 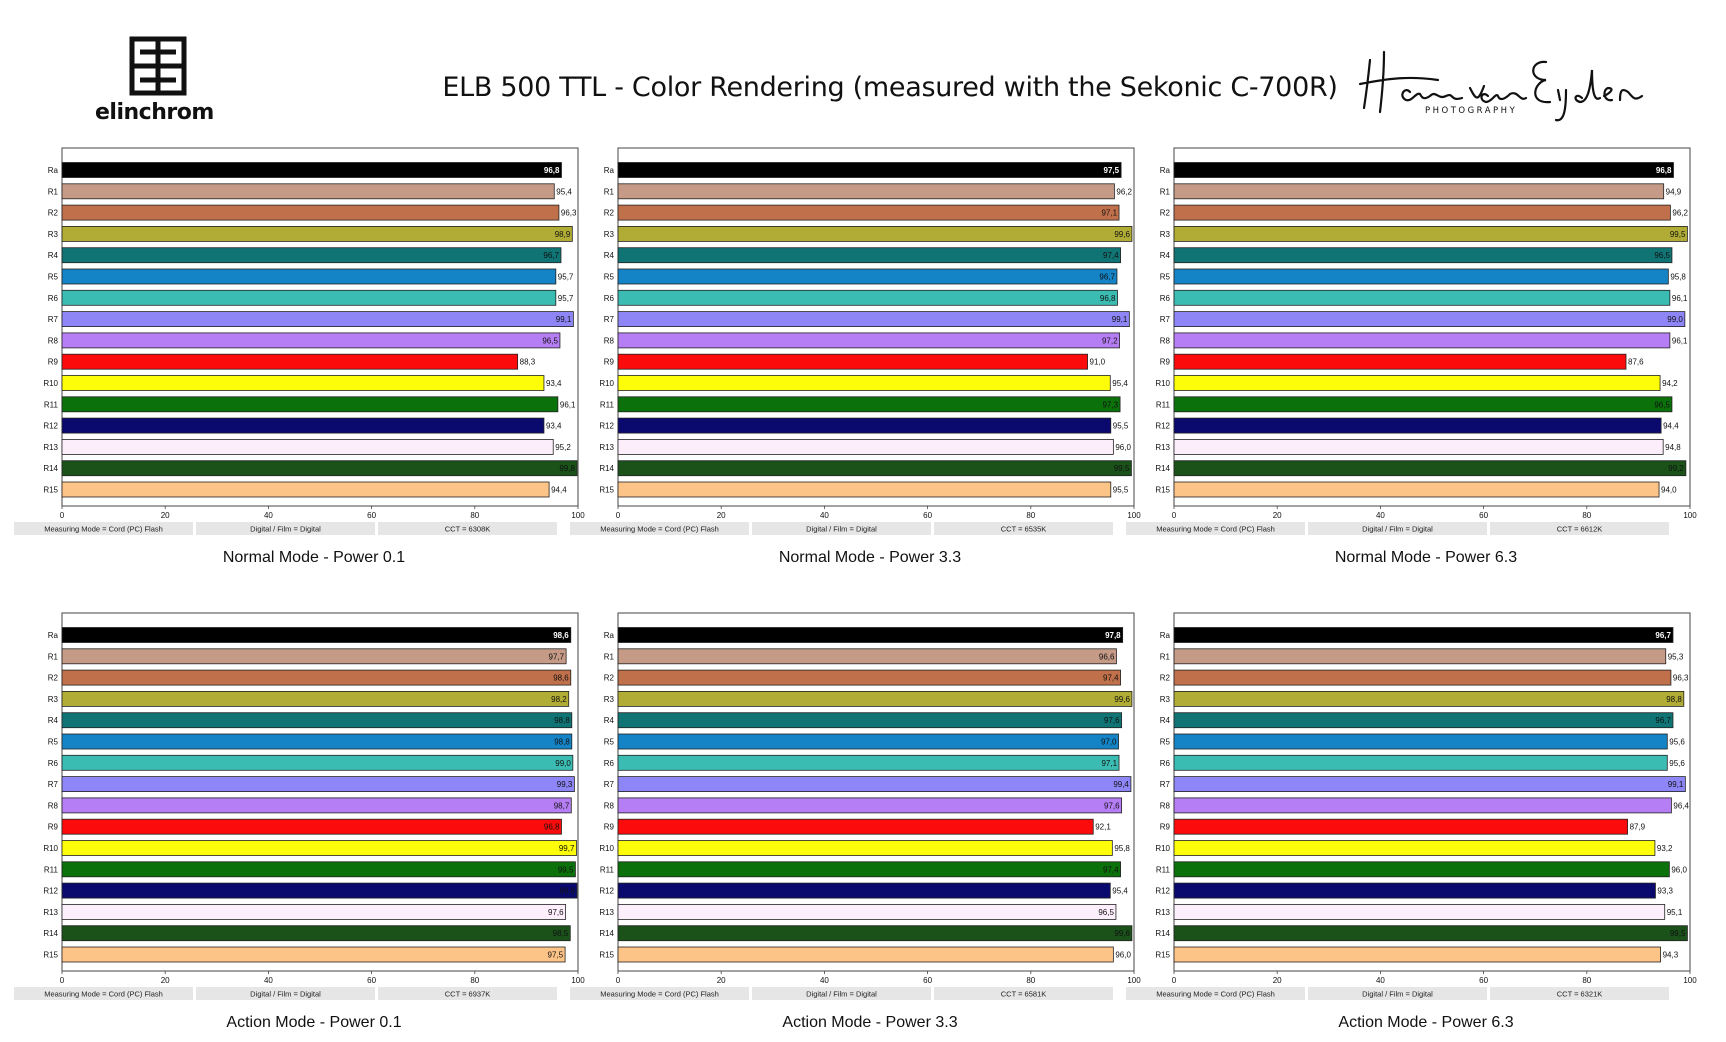 What do you see at coordinates (870, 557) in the screenshot?
I see `chart-title: Normal Mode - Power 3.3` at bounding box center [870, 557].